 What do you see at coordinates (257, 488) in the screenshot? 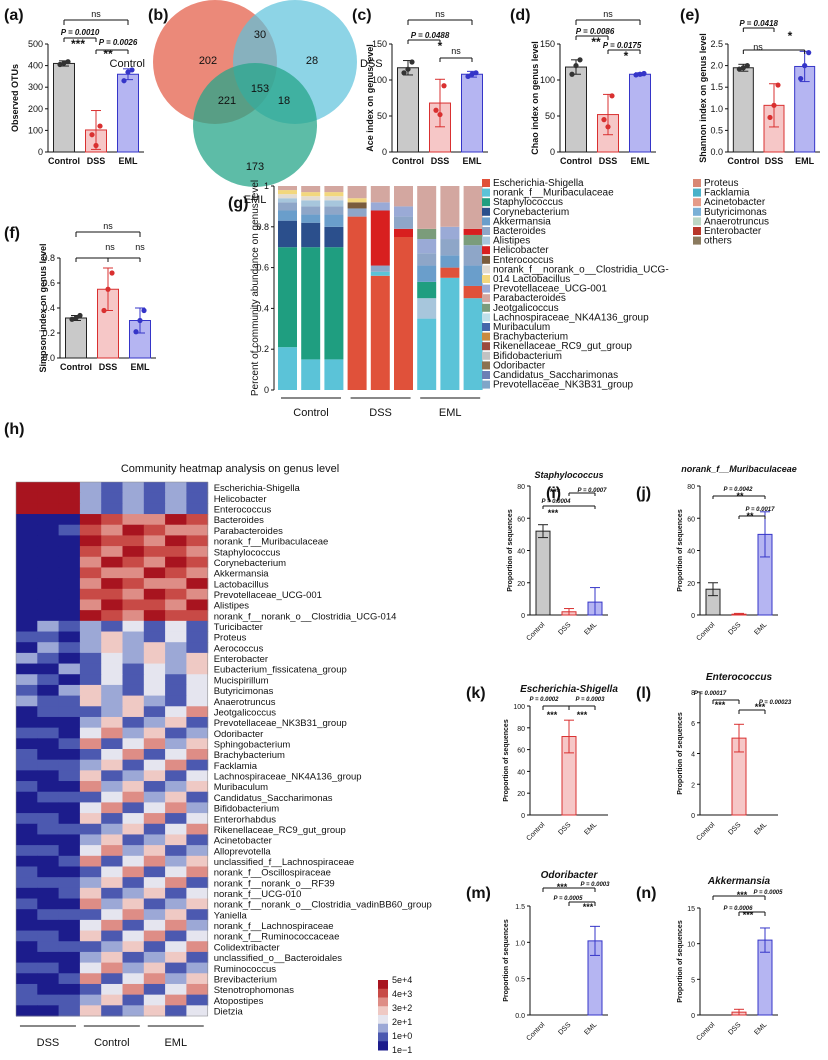
I see `heatmap-row-label: Escherichia-Shigella` at bounding box center [257, 488].